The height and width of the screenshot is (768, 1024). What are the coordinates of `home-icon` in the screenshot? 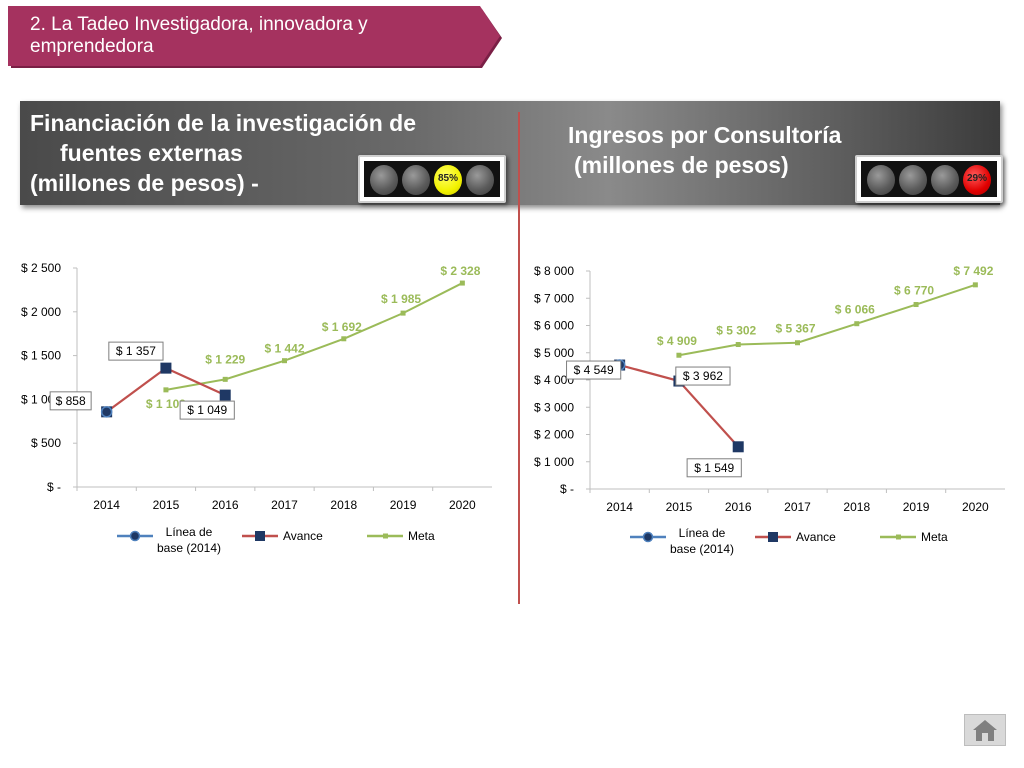 It's located at (985, 730).